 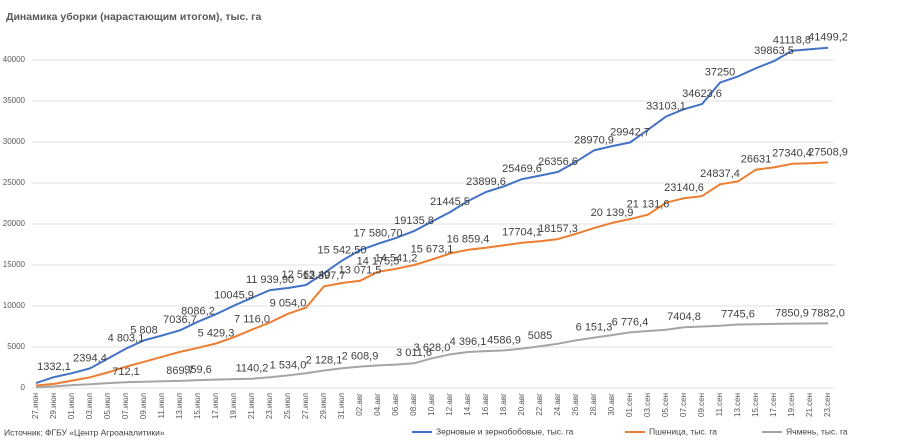 I want to click on data-label: 8086,2, so click(x=198, y=312).